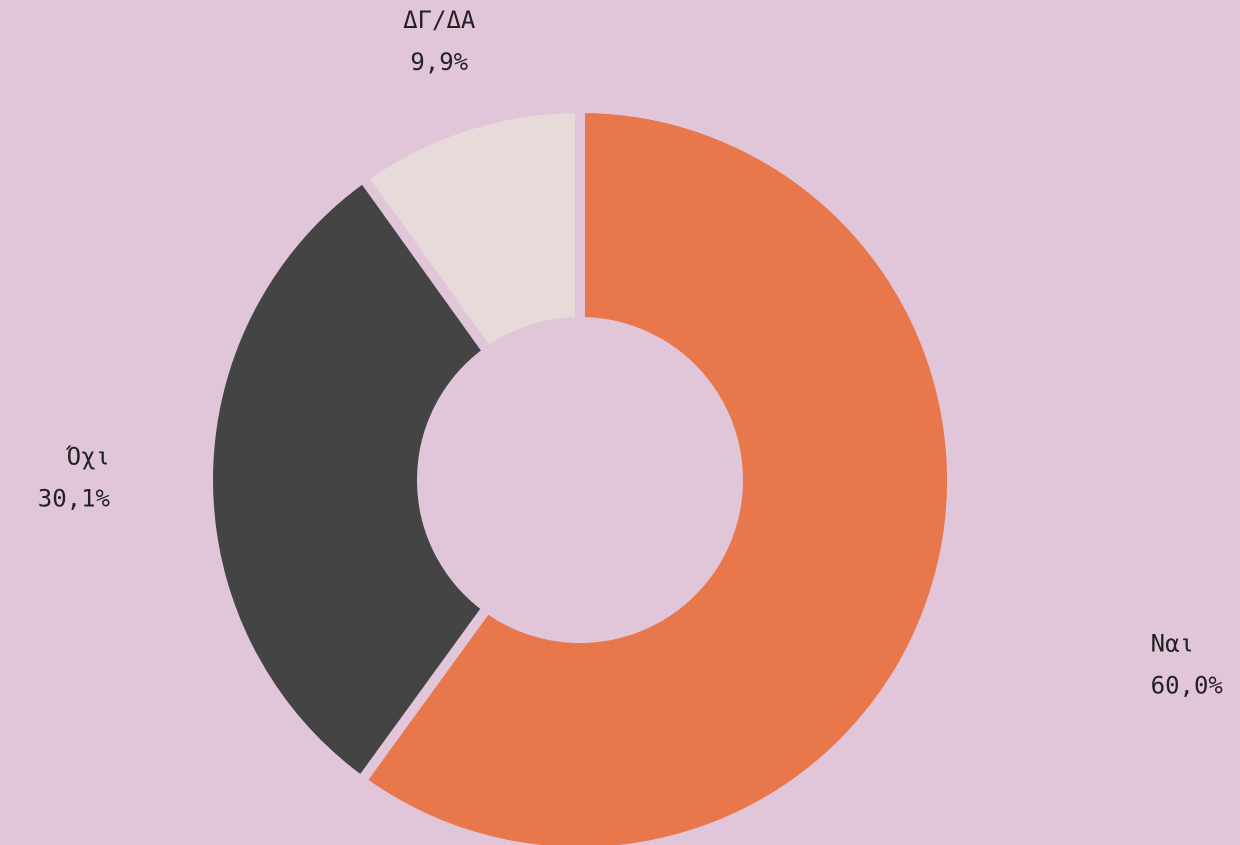 This screenshot has width=1240, height=845. What do you see at coordinates (1187, 685) in the screenshot?
I see `slice-value-label: 60,0%` at bounding box center [1187, 685].